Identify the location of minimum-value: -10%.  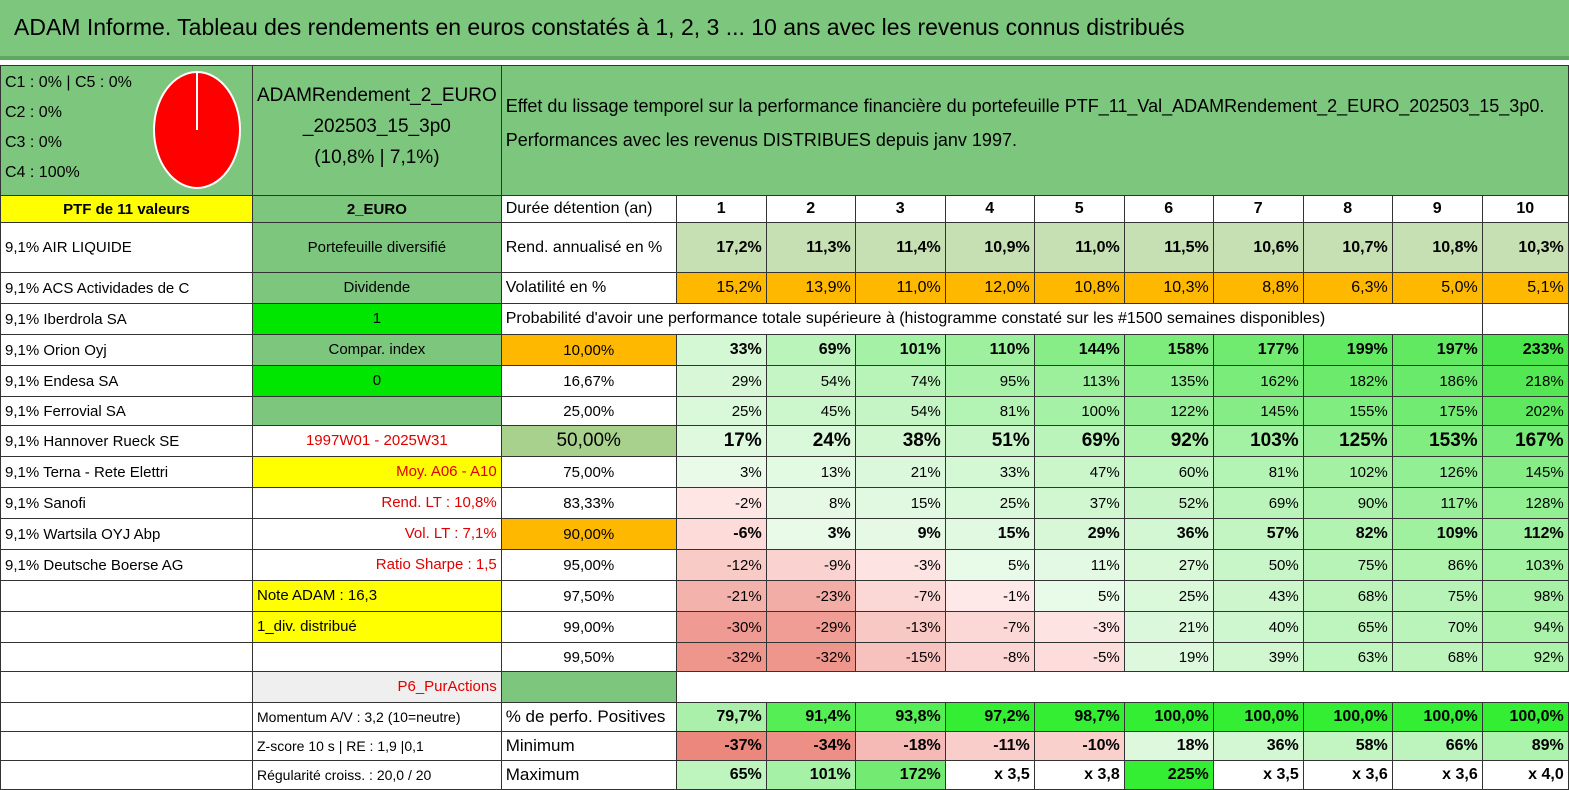
(1079, 746).